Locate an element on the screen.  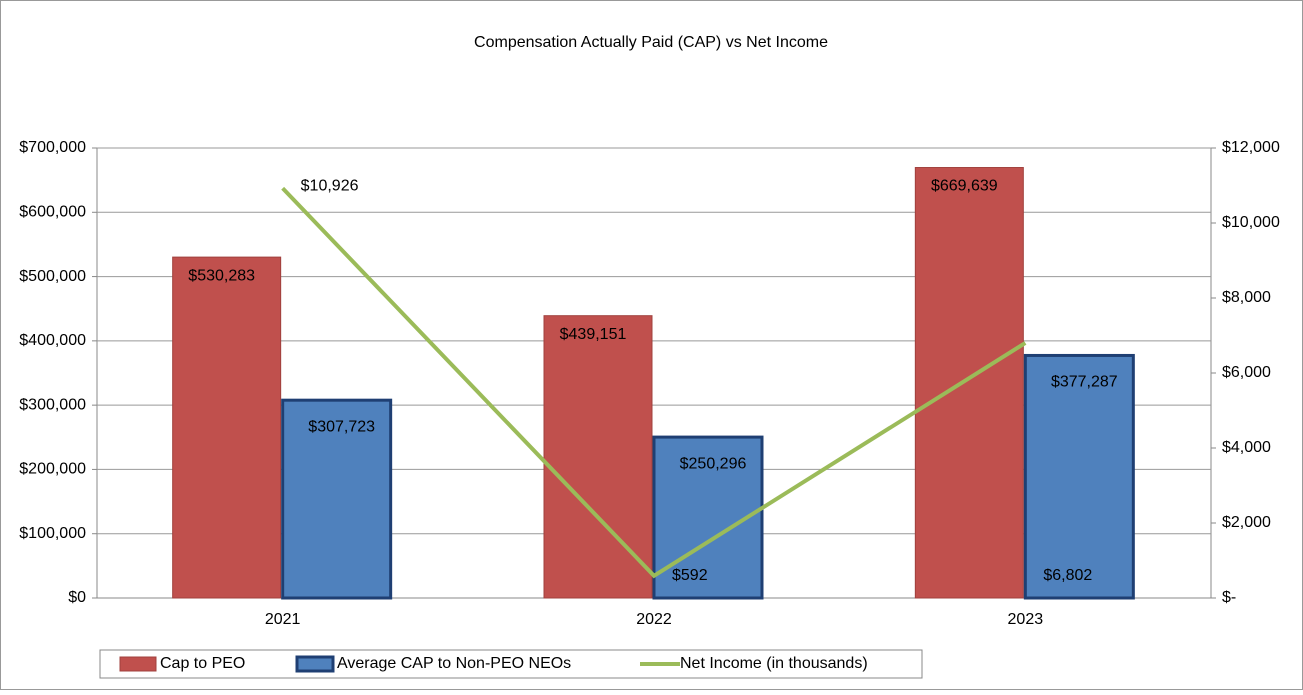
y-tick-label: $100,000 is located at coordinates (52, 533).